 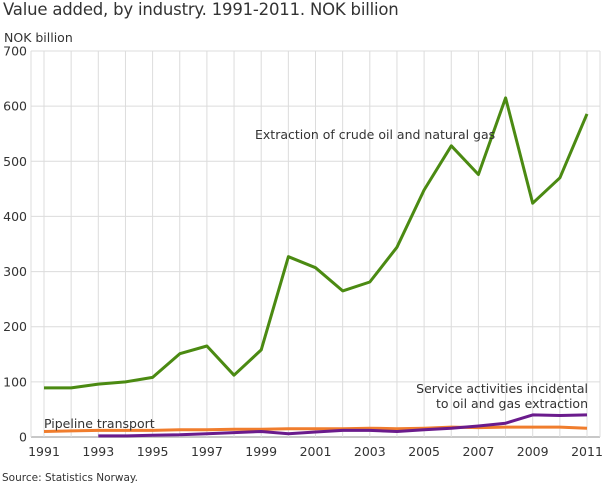 What do you see at coordinates (261, 451) in the screenshot?
I see `x-tick-label: 1999` at bounding box center [261, 451].